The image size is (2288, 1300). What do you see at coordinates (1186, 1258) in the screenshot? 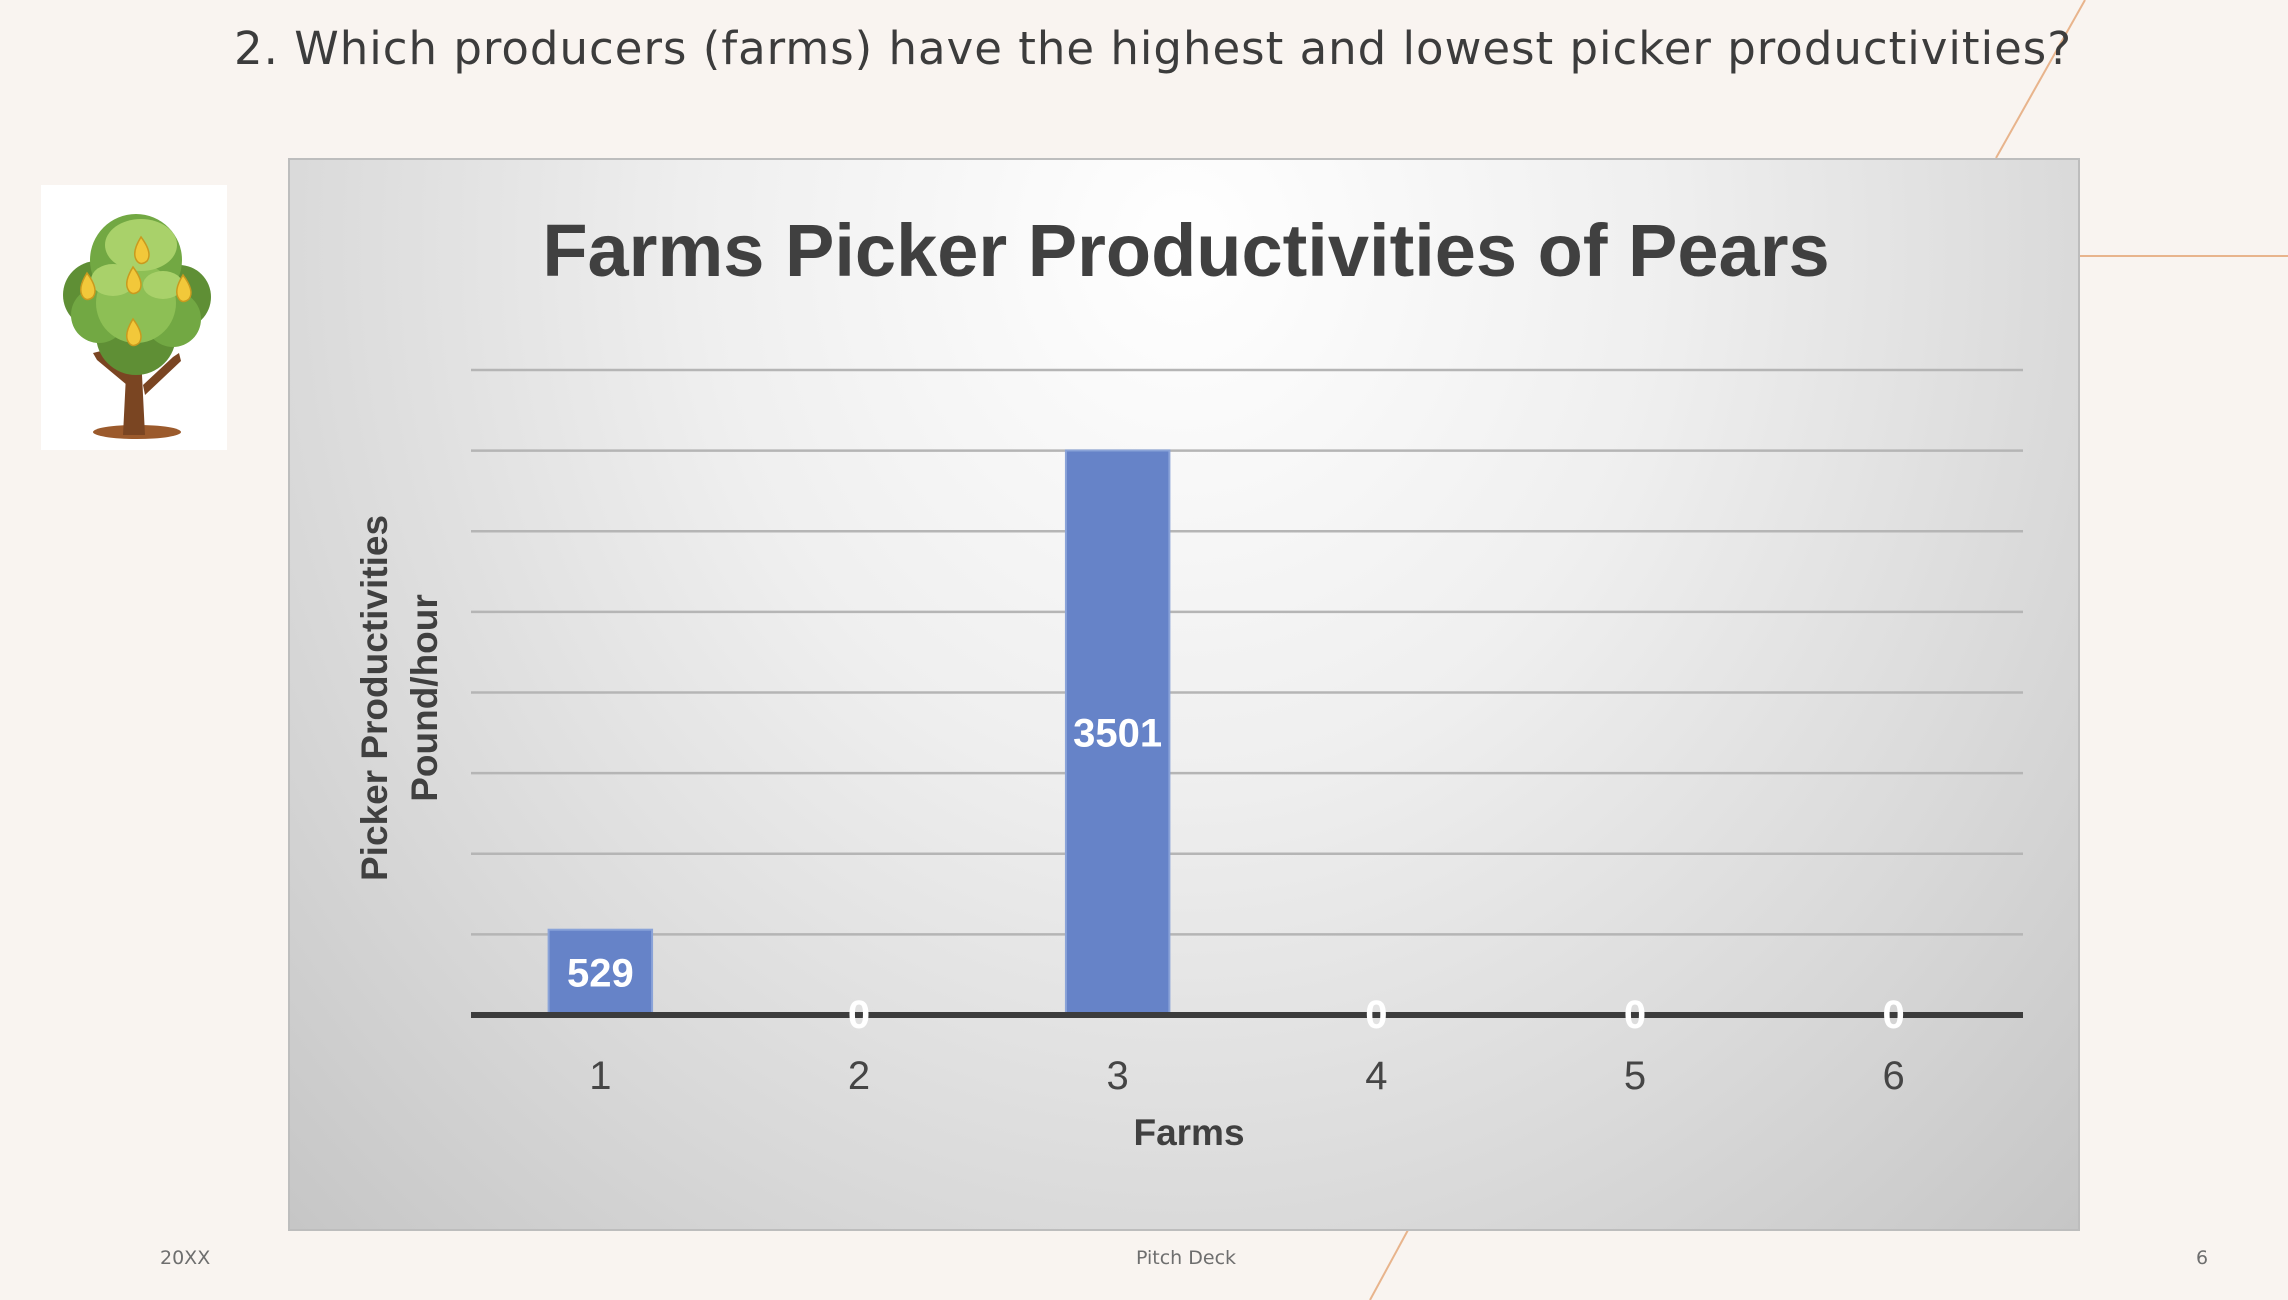
I see `footer-title: Pitch Deck` at bounding box center [1186, 1258].